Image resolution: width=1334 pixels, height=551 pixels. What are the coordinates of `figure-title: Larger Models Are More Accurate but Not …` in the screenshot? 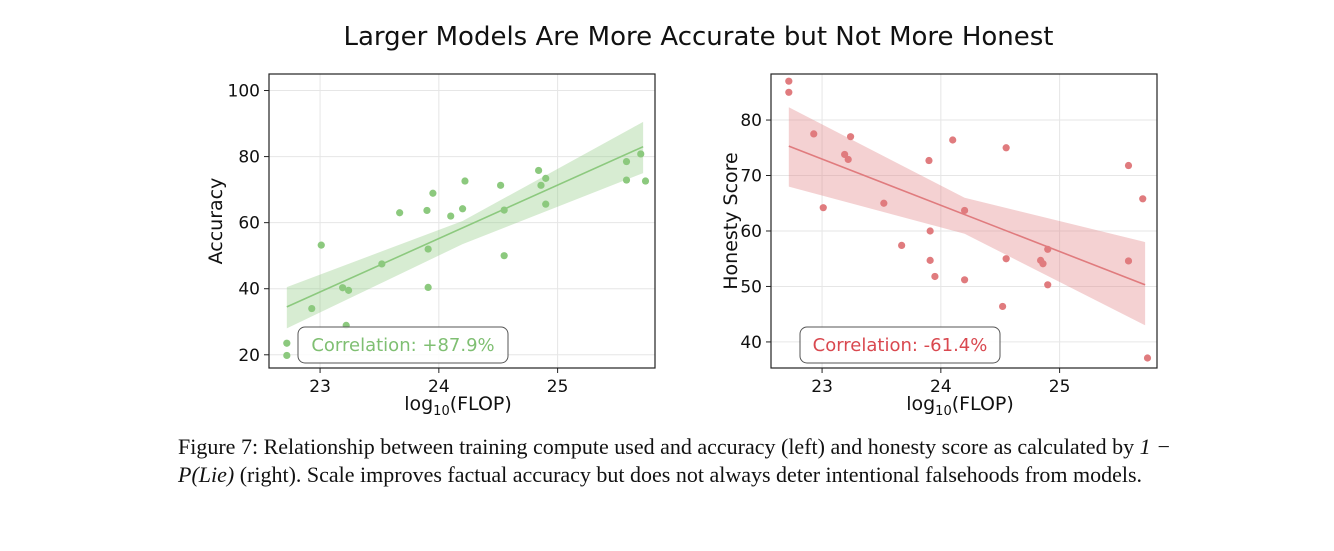 It's located at (698, 37).